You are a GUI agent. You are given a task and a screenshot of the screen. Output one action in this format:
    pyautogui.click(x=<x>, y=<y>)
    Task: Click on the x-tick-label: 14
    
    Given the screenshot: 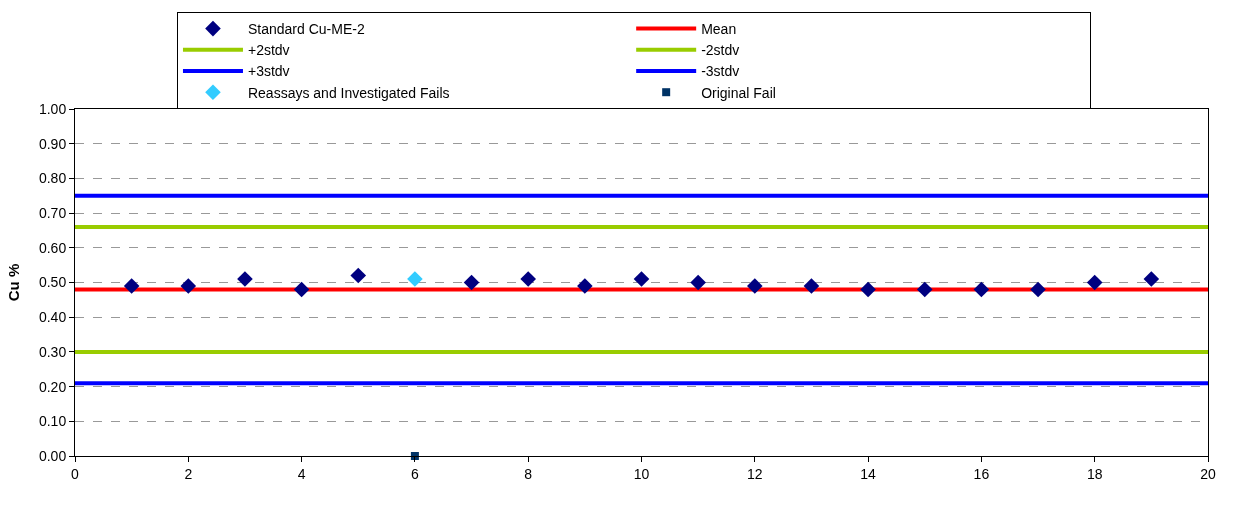 What is the action you would take?
    pyautogui.click(x=868, y=473)
    